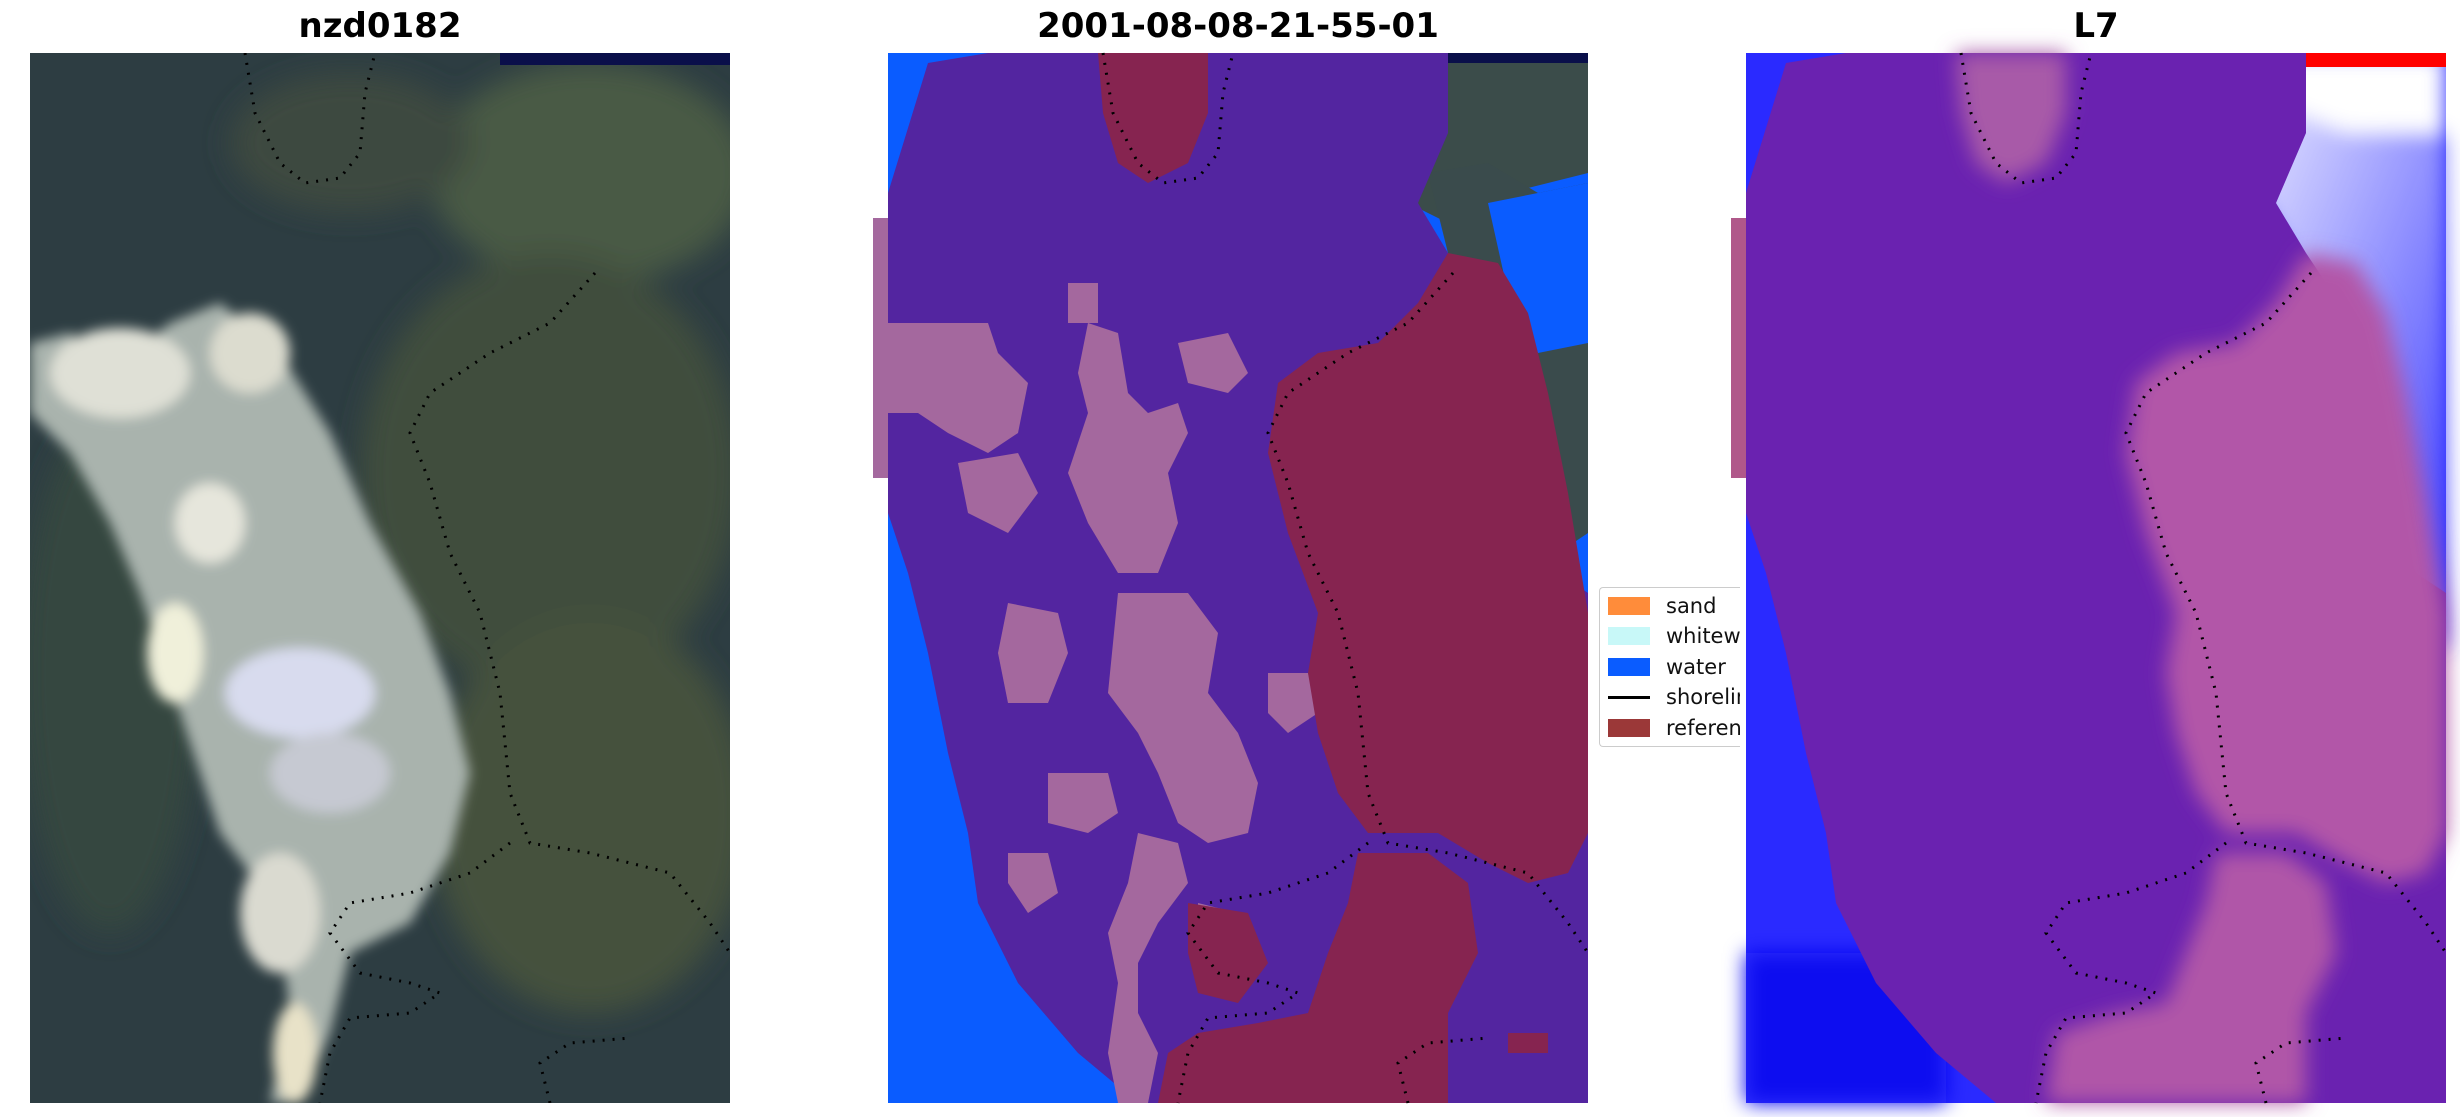  I want to click on panel-title-index: L7, so click(2096, 26).